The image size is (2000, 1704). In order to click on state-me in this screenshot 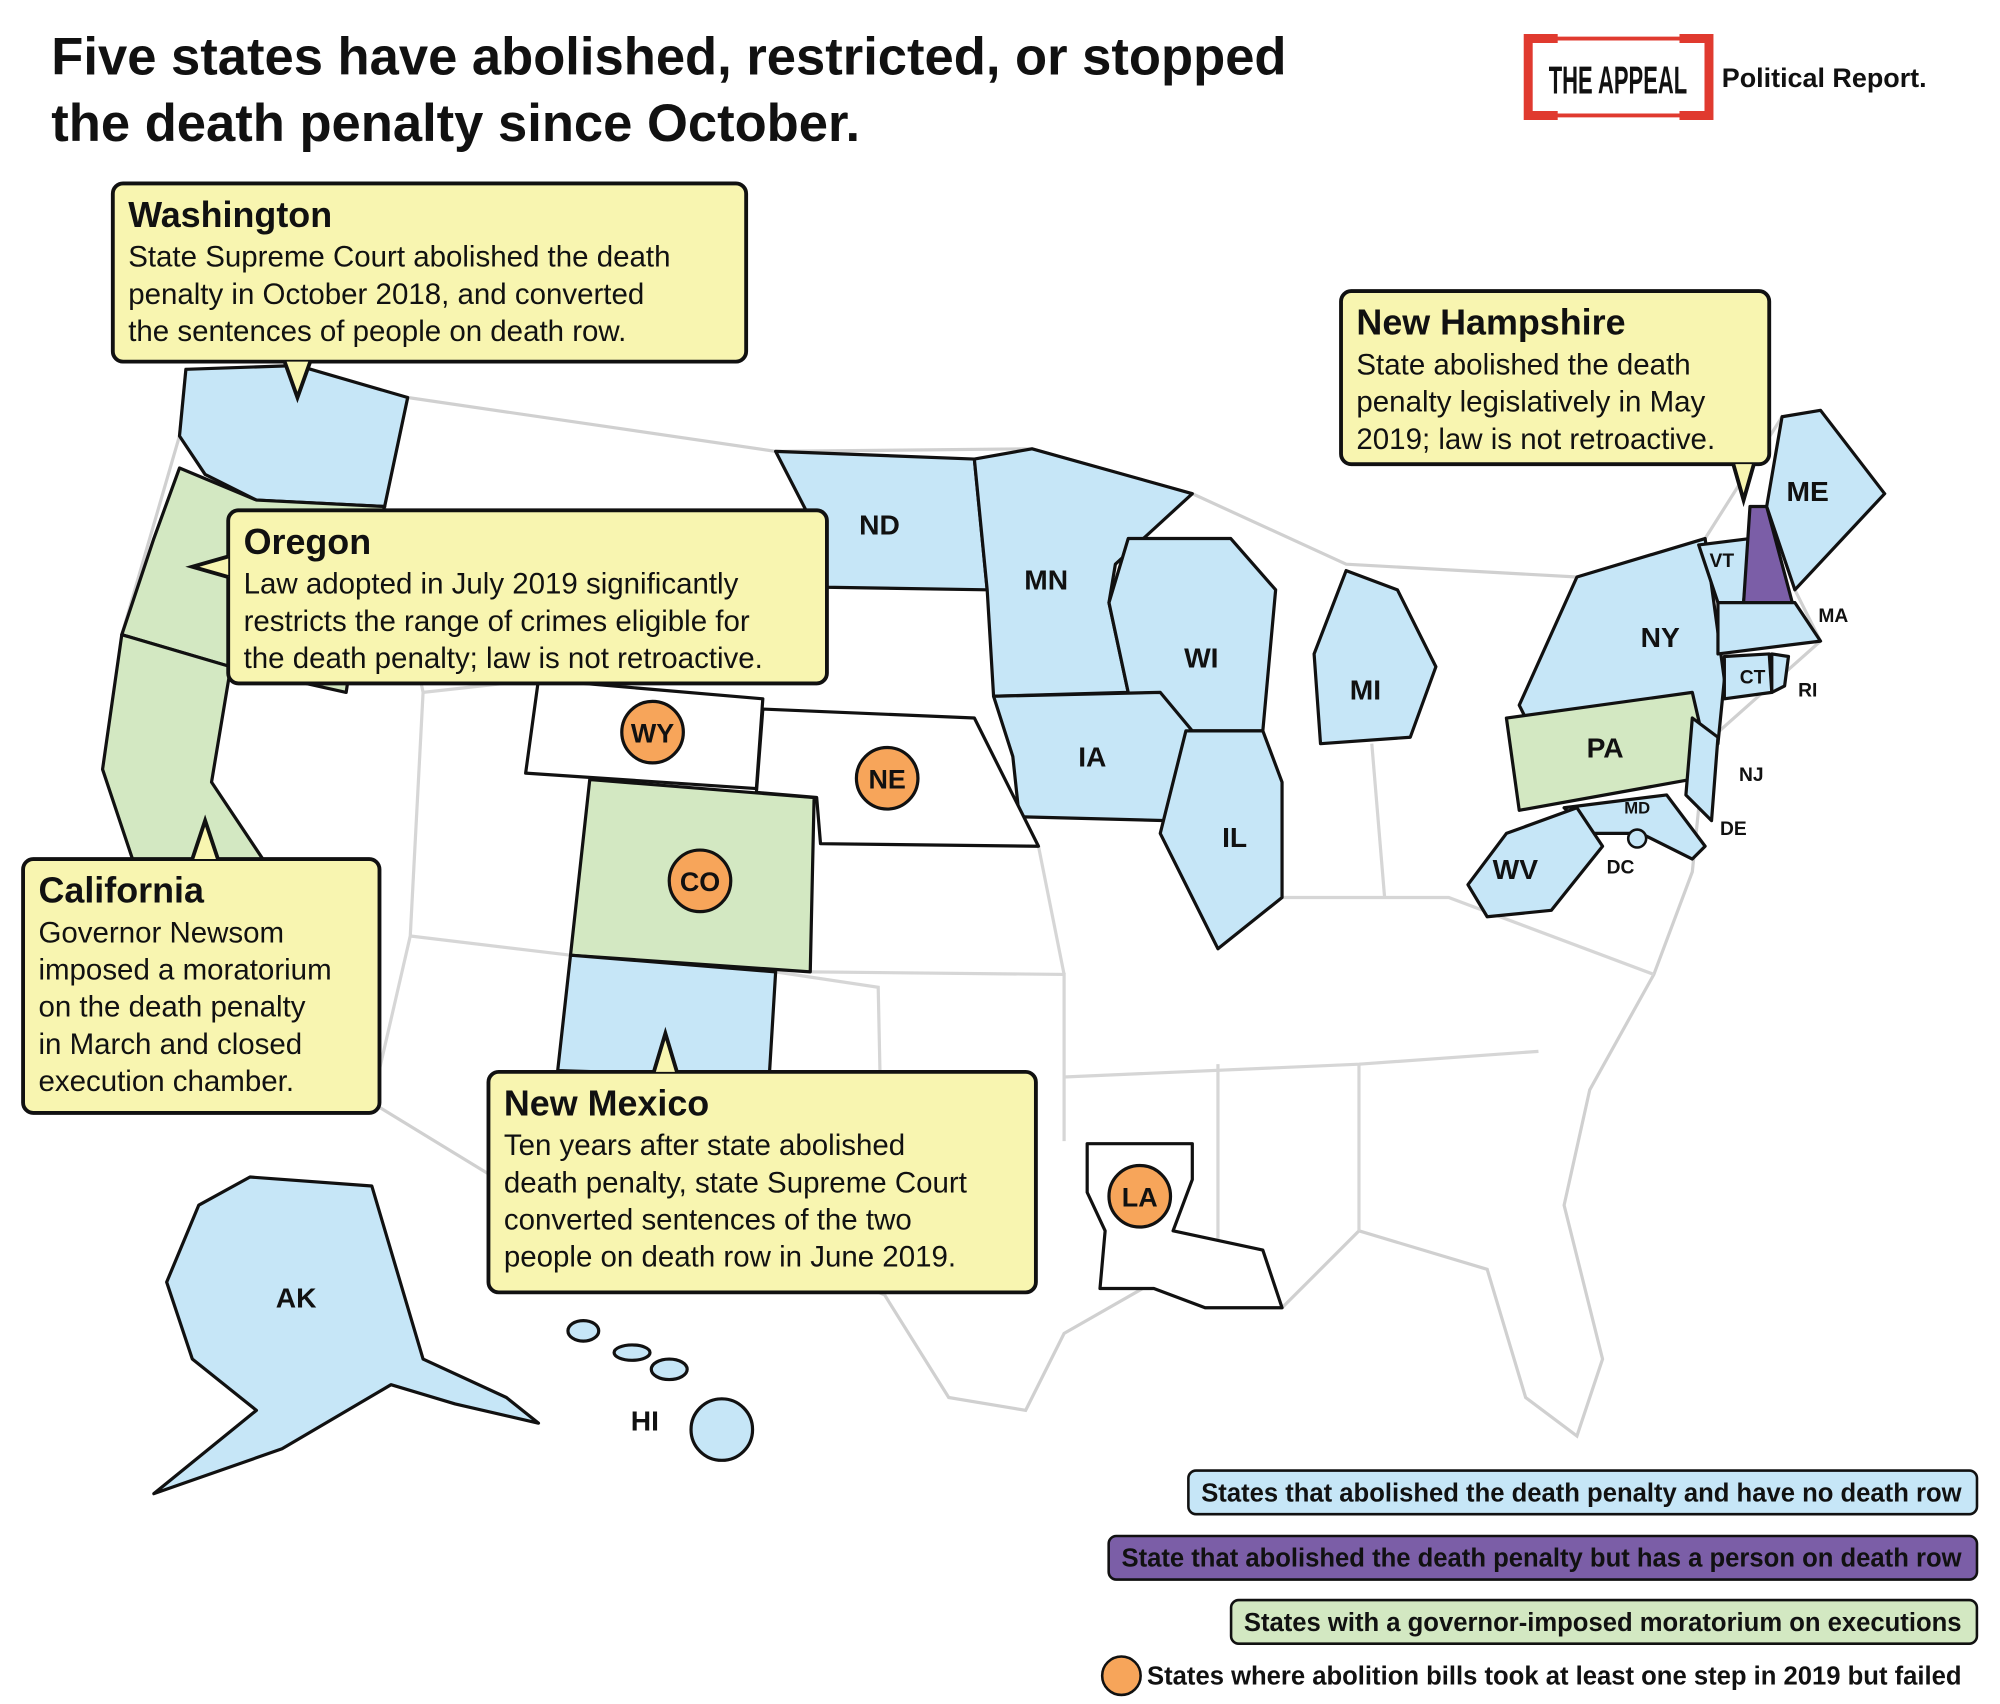, I will do `click(1826, 500)`.